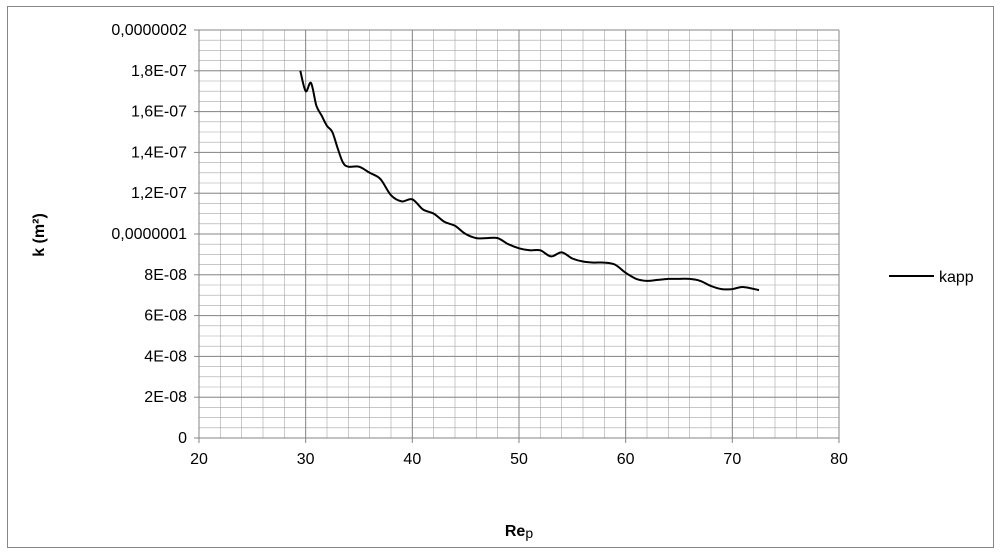  What do you see at coordinates (159, 152) in the screenshot?
I see `y-tick-label: 1,4E-07` at bounding box center [159, 152].